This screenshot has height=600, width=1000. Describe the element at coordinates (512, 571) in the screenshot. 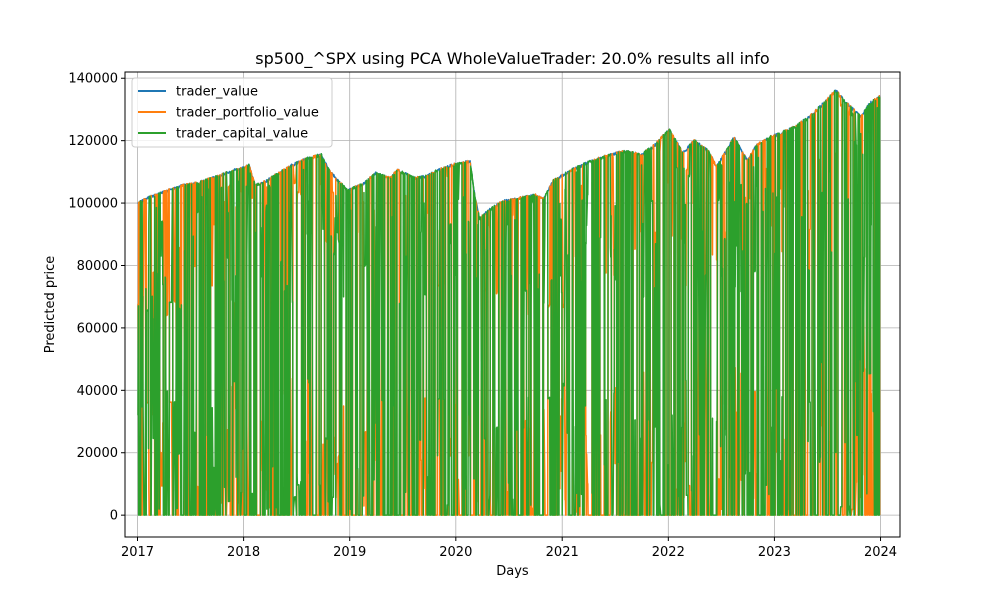

I see `x-axis-label: Days` at that location.